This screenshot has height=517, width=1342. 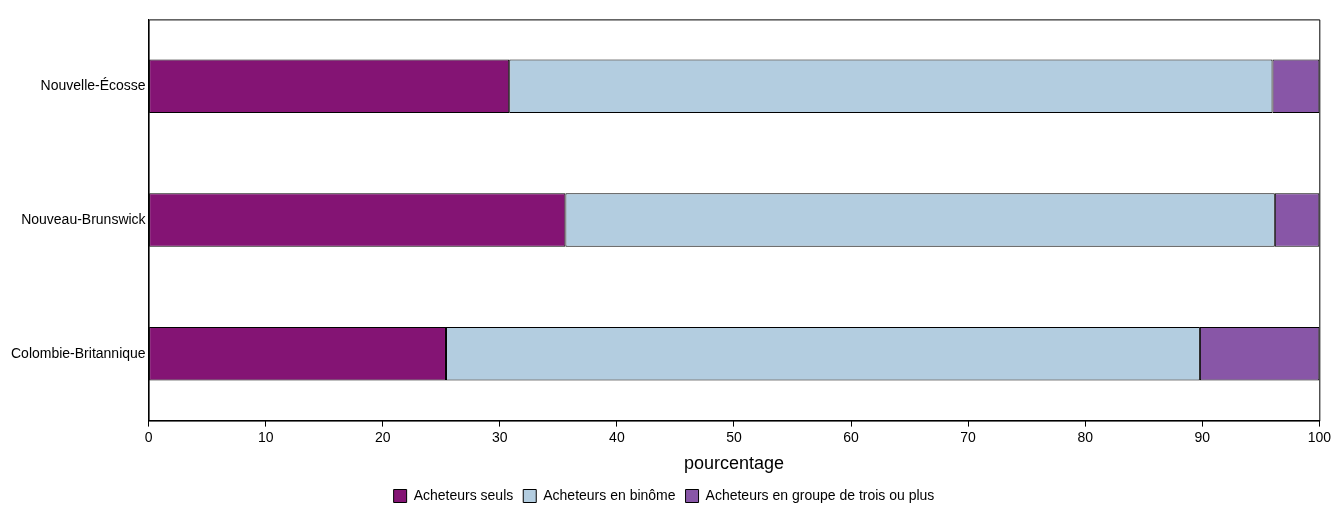 I want to click on x-tick-label: 10, so click(x=265, y=436).